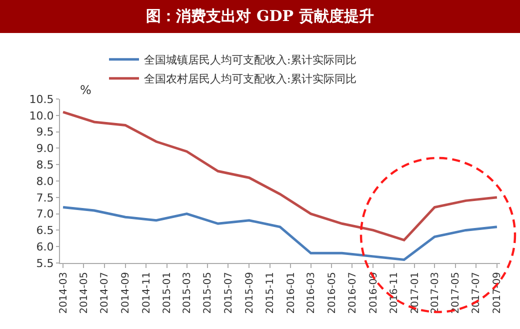 The image size is (520, 329). What do you see at coordinates (250, 60) in the screenshot?
I see `legend-label: 全国城镇居民人均可支配收入:累计实际同比` at bounding box center [250, 60].